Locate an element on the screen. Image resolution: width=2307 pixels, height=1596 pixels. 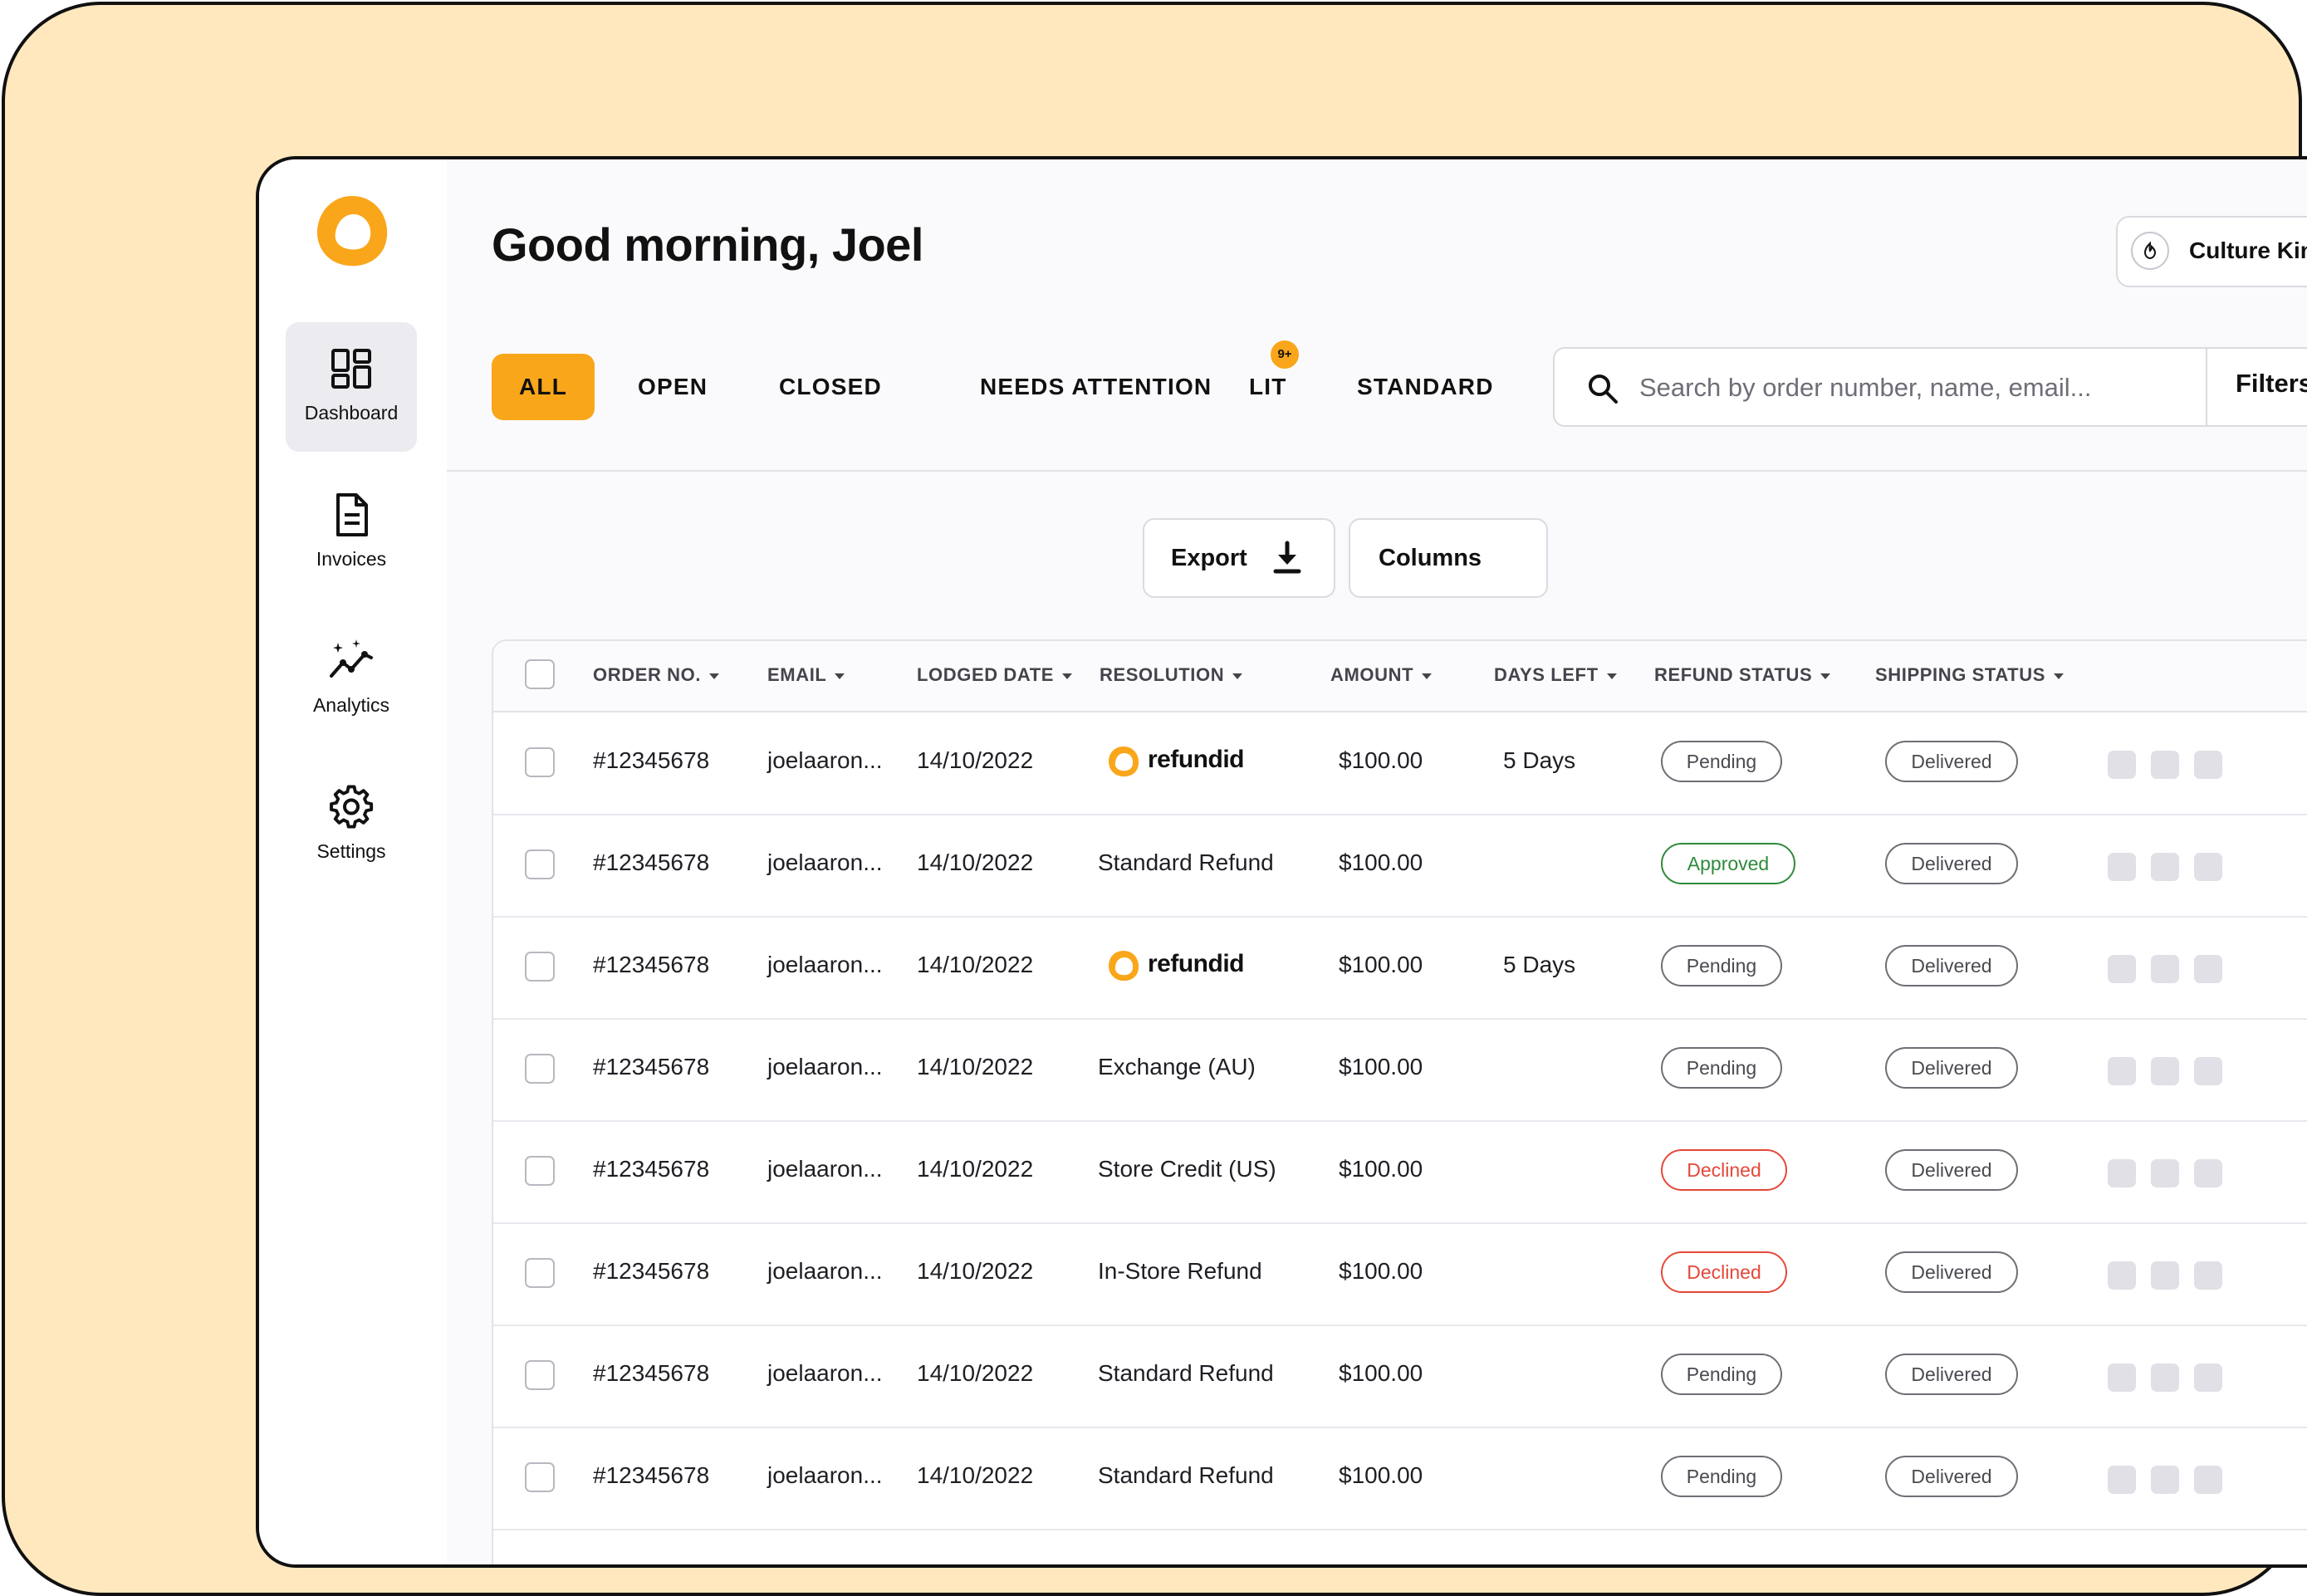
column-header-email: EMAIL is located at coordinates (806, 675).